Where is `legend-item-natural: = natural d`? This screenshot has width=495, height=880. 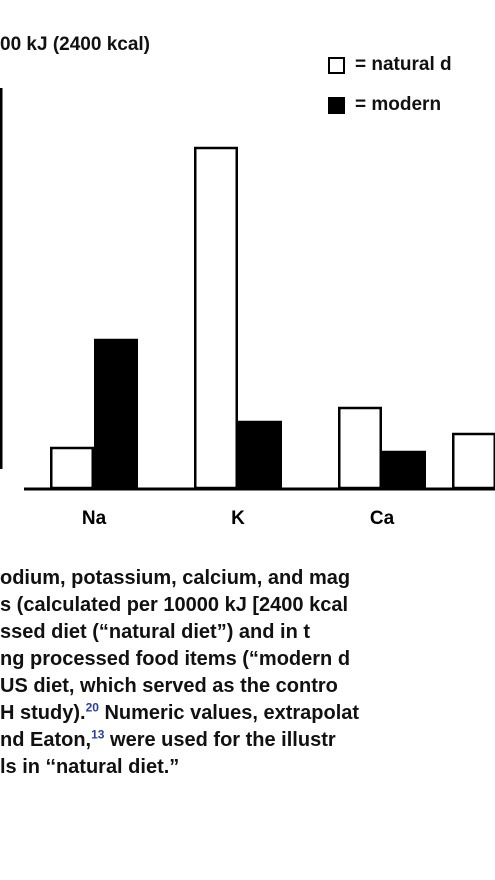
legend-item-natural: = natural d is located at coordinates (390, 65).